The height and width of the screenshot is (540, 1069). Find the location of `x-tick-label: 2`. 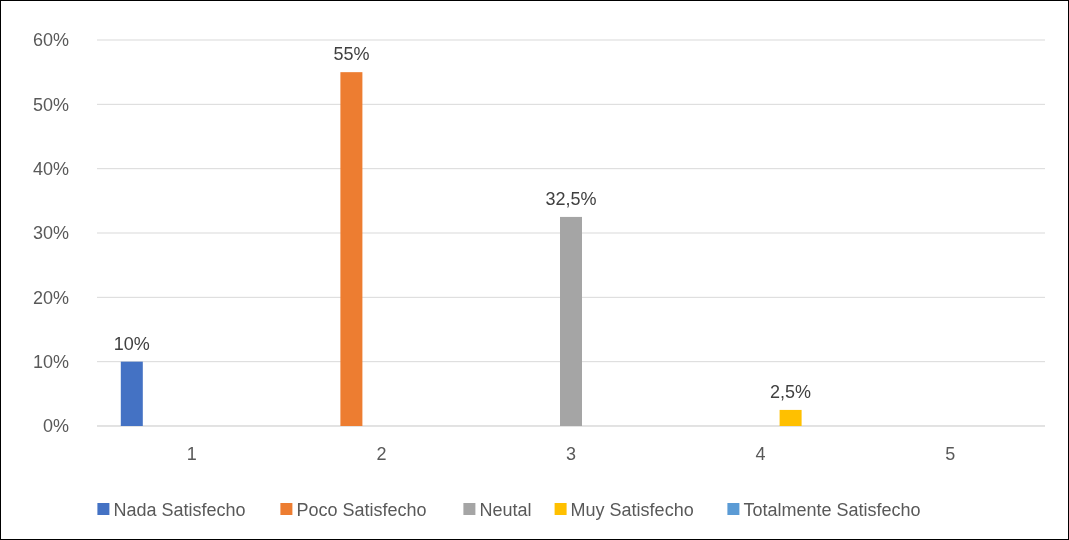

x-tick-label: 2 is located at coordinates (381, 454).